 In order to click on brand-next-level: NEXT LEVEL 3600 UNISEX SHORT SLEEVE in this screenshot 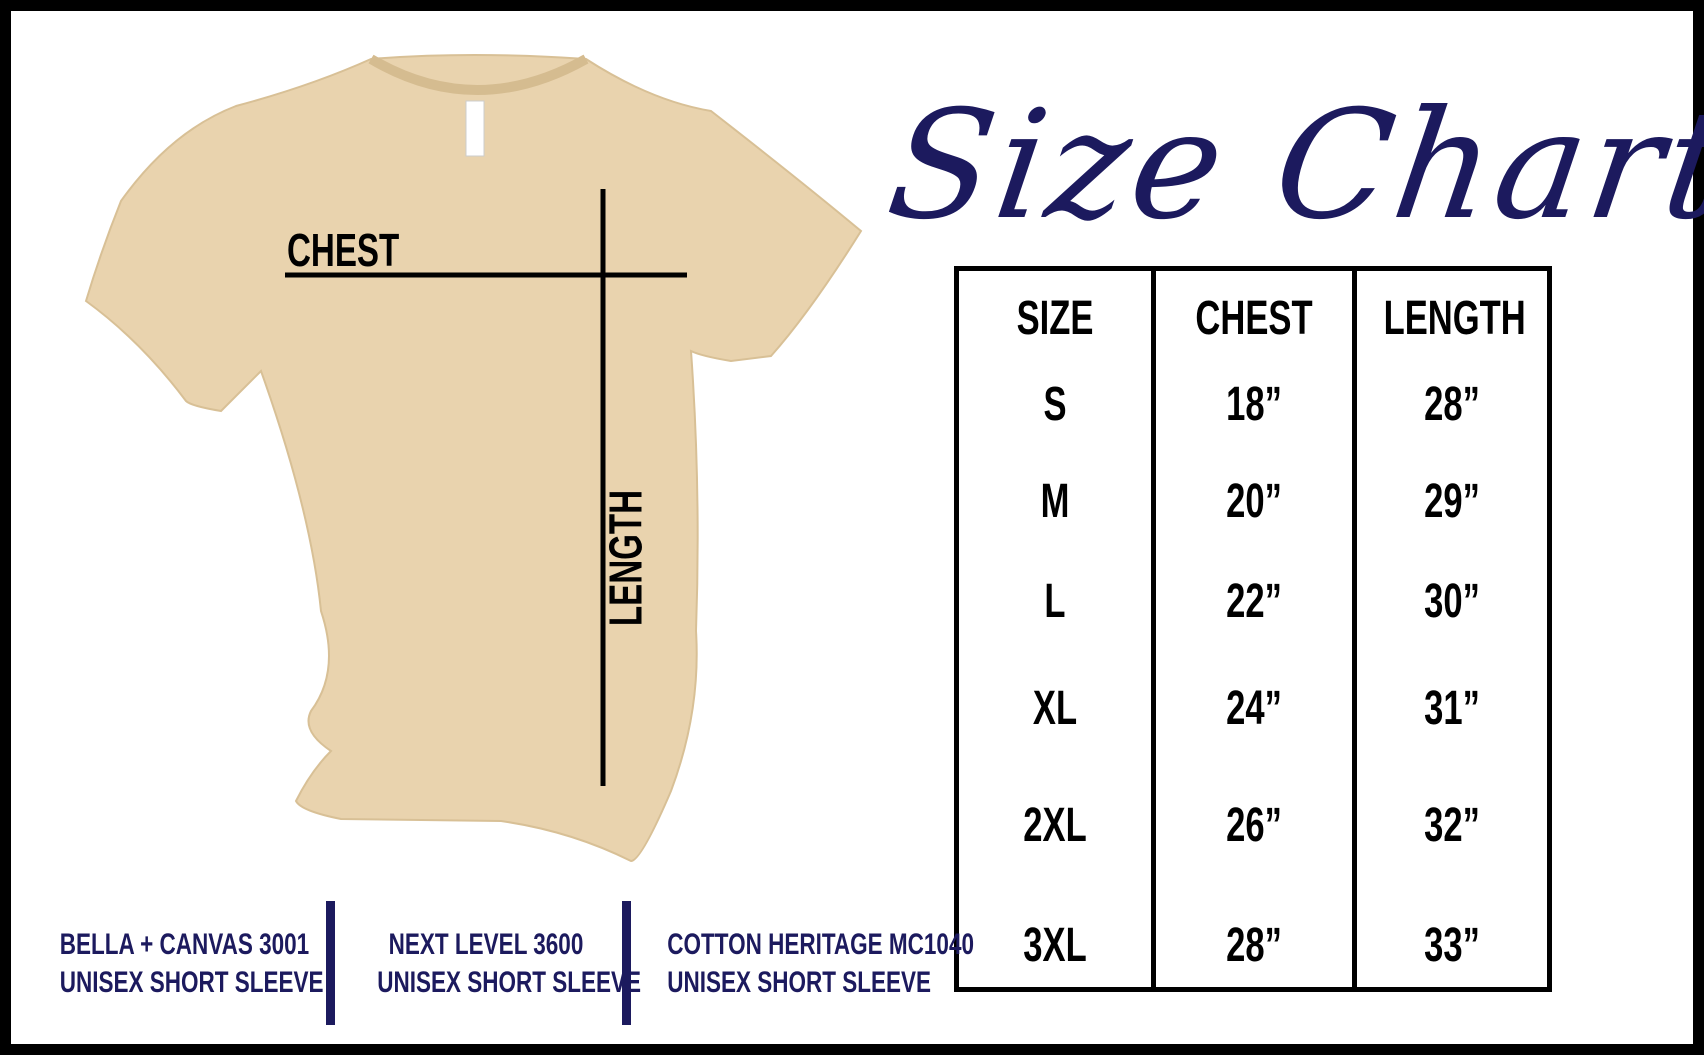, I will do `click(509, 964)`.